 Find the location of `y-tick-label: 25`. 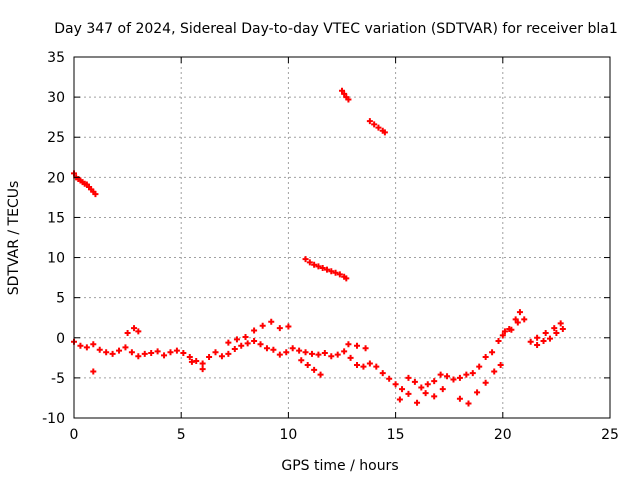

y-tick-label: 25 is located at coordinates (56, 138).